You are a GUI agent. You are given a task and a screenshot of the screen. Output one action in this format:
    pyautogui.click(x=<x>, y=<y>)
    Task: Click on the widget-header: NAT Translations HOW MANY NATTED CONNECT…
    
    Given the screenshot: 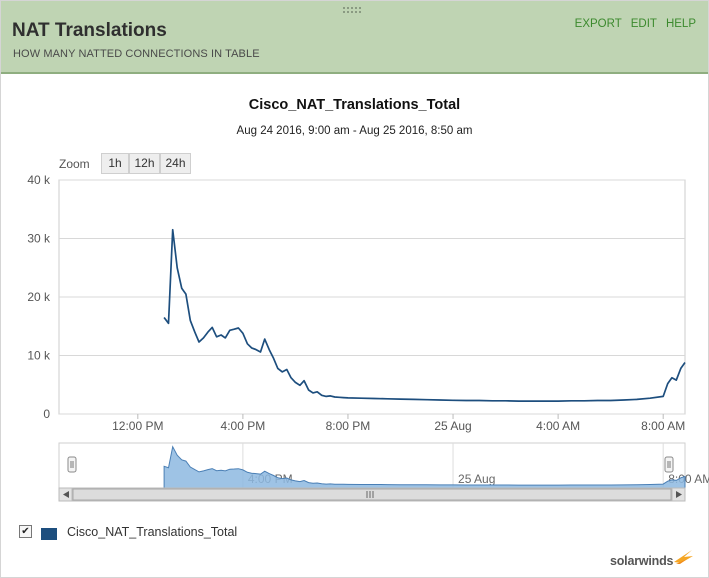 What is the action you would take?
    pyautogui.click(x=354, y=37)
    